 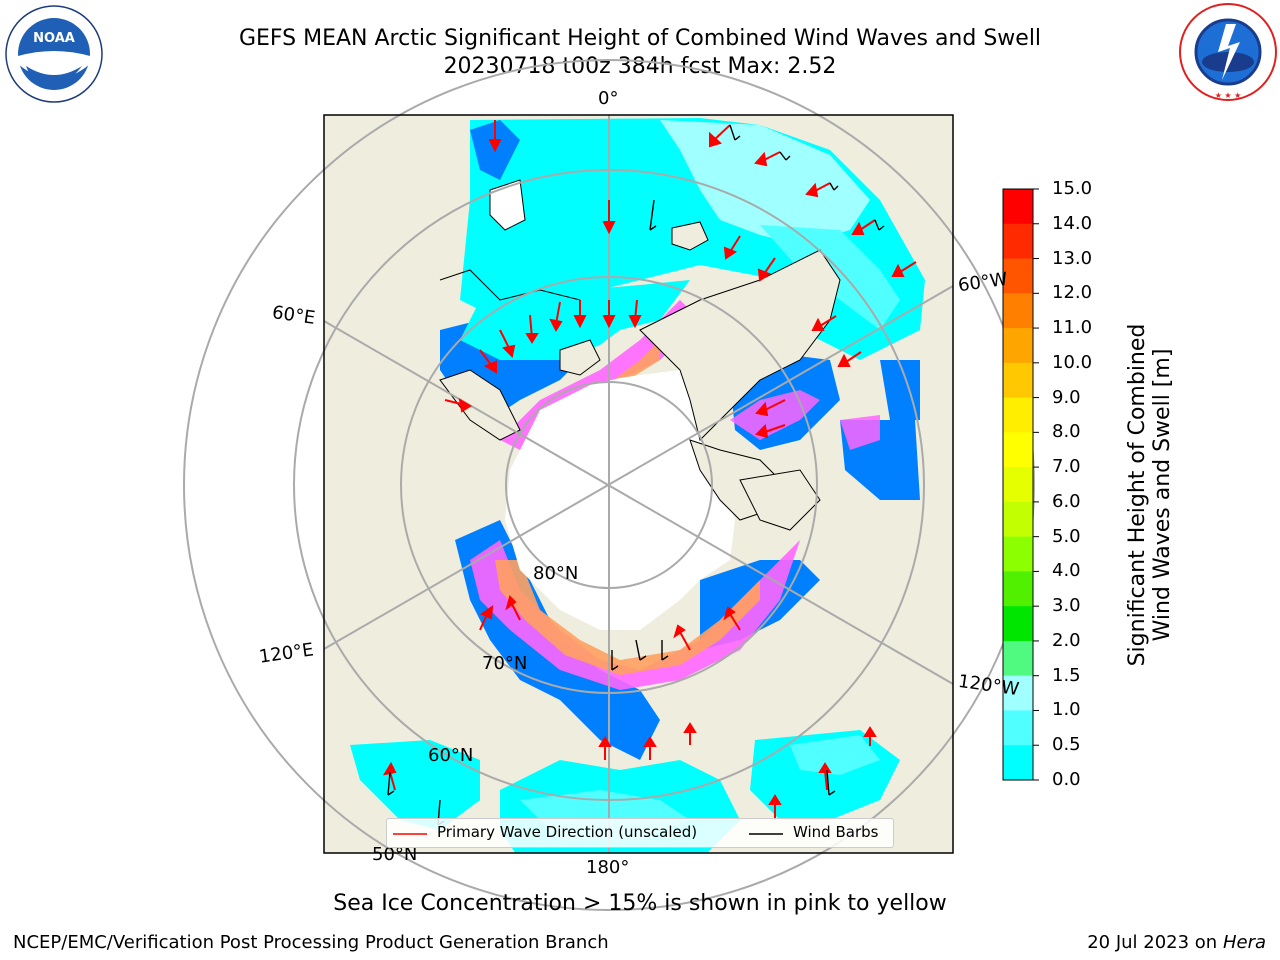 What do you see at coordinates (415, 785) in the screenshot?
I see `ocean-okhotsk` at bounding box center [415, 785].